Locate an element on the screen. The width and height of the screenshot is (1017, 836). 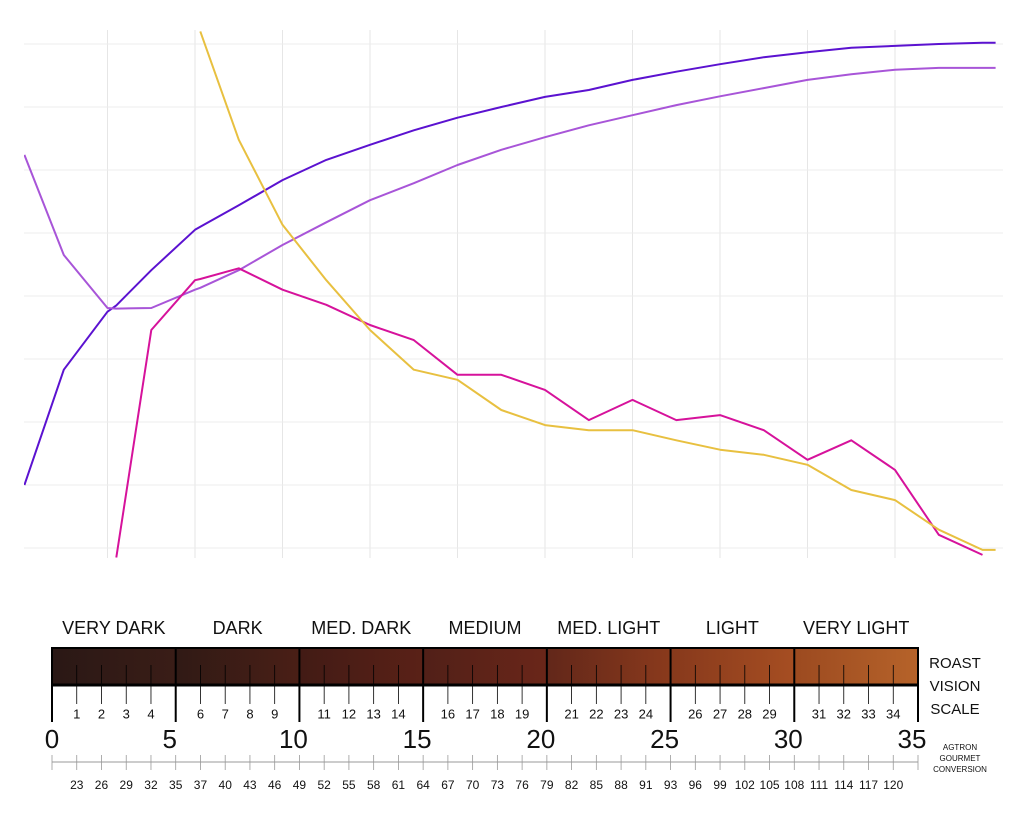
roast-minor-label: 1 is located at coordinates (76, 713).